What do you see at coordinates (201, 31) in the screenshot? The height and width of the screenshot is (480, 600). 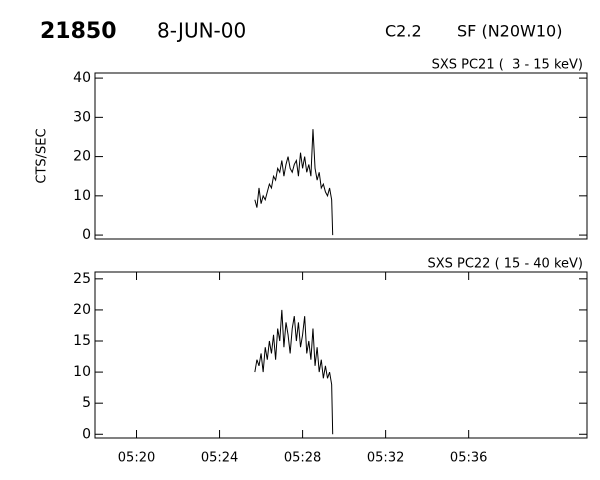 I see `event-date: 8-JUN-00` at bounding box center [201, 31].